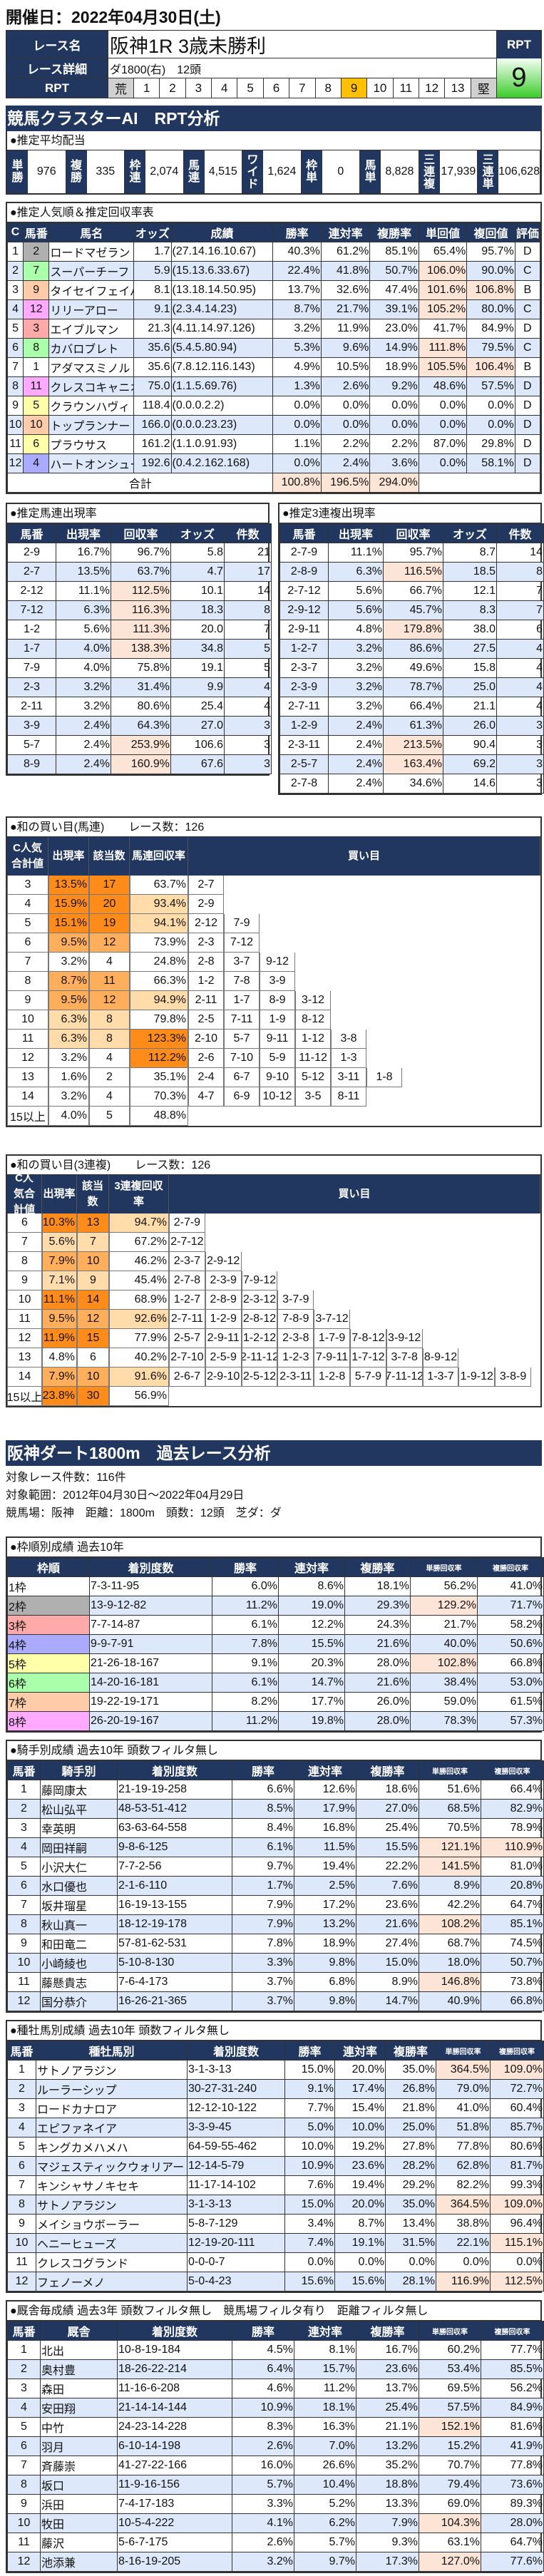 Image resolution: width=544 pixels, height=2576 pixels. What do you see at coordinates (15, 252) in the screenshot?
I see `table-cell: 1` at bounding box center [15, 252].